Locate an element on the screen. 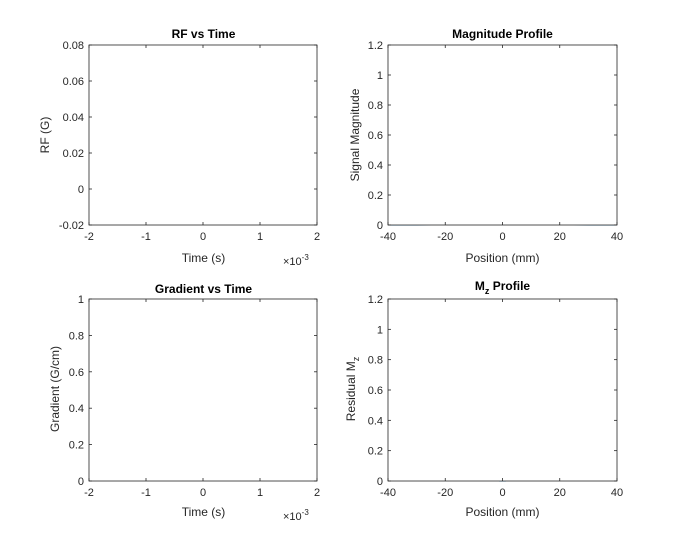 This screenshot has height=537, width=681. rf-xtick-label-0: -2 is located at coordinates (89, 237).